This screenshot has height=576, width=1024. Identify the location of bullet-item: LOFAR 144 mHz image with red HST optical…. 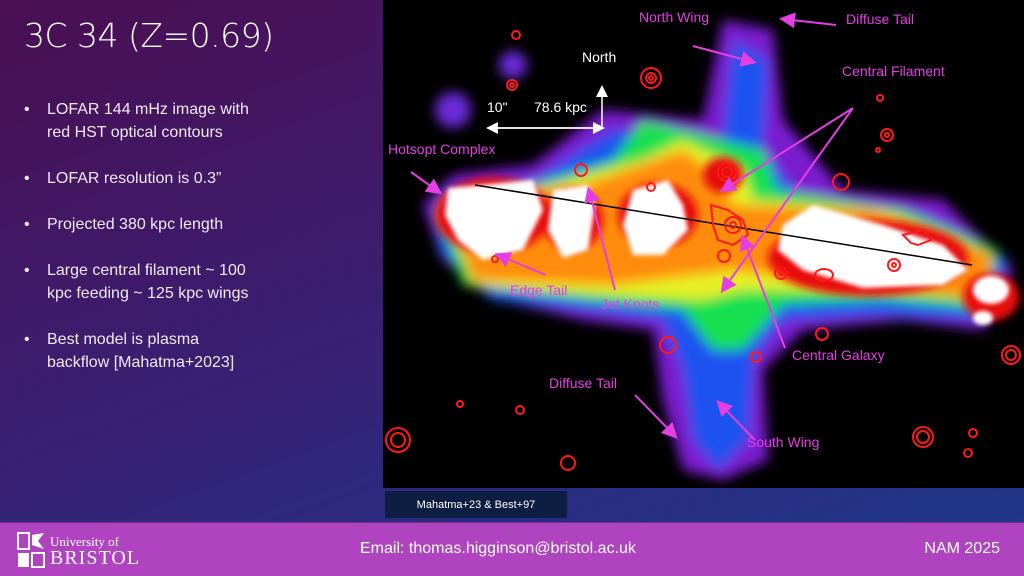
(142, 121).